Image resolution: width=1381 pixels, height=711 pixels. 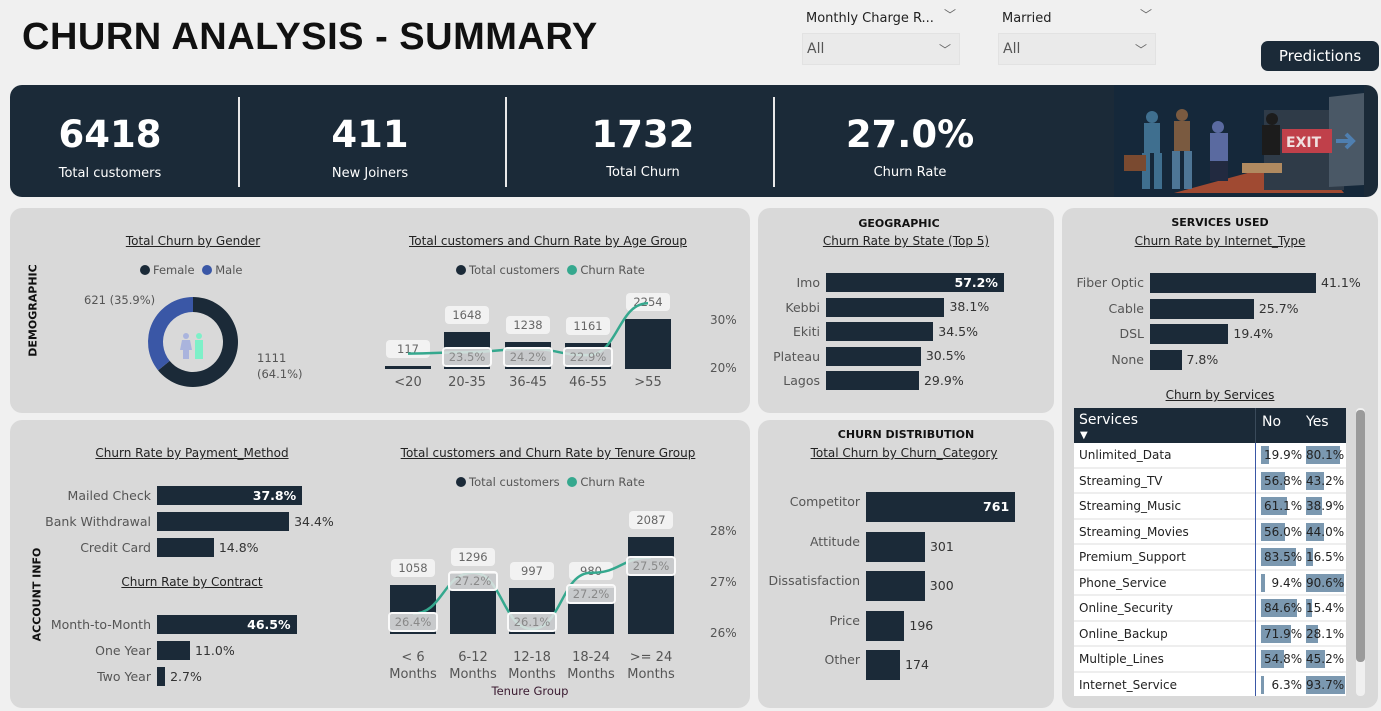 I want to click on column-header-no: No, so click(x=1272, y=422).